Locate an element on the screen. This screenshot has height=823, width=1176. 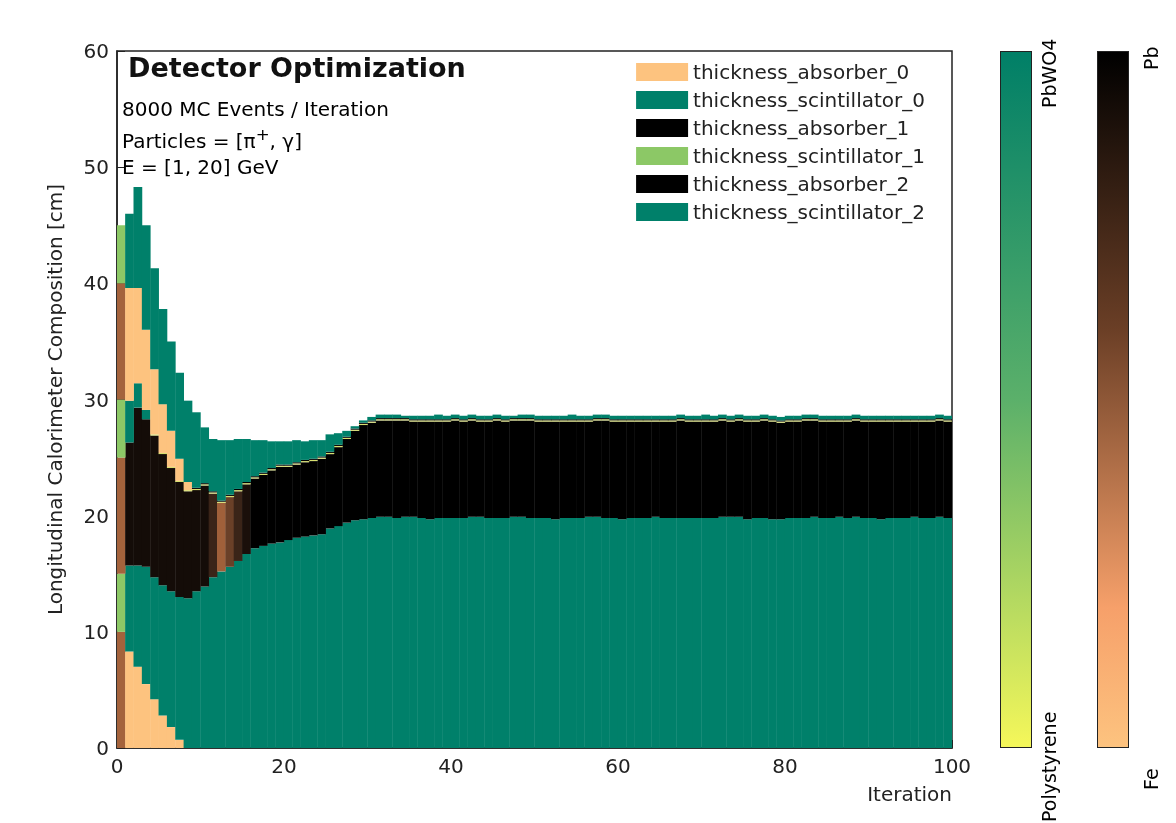
legend-label: thickness_scintillator_2 is located at coordinates (809, 212).